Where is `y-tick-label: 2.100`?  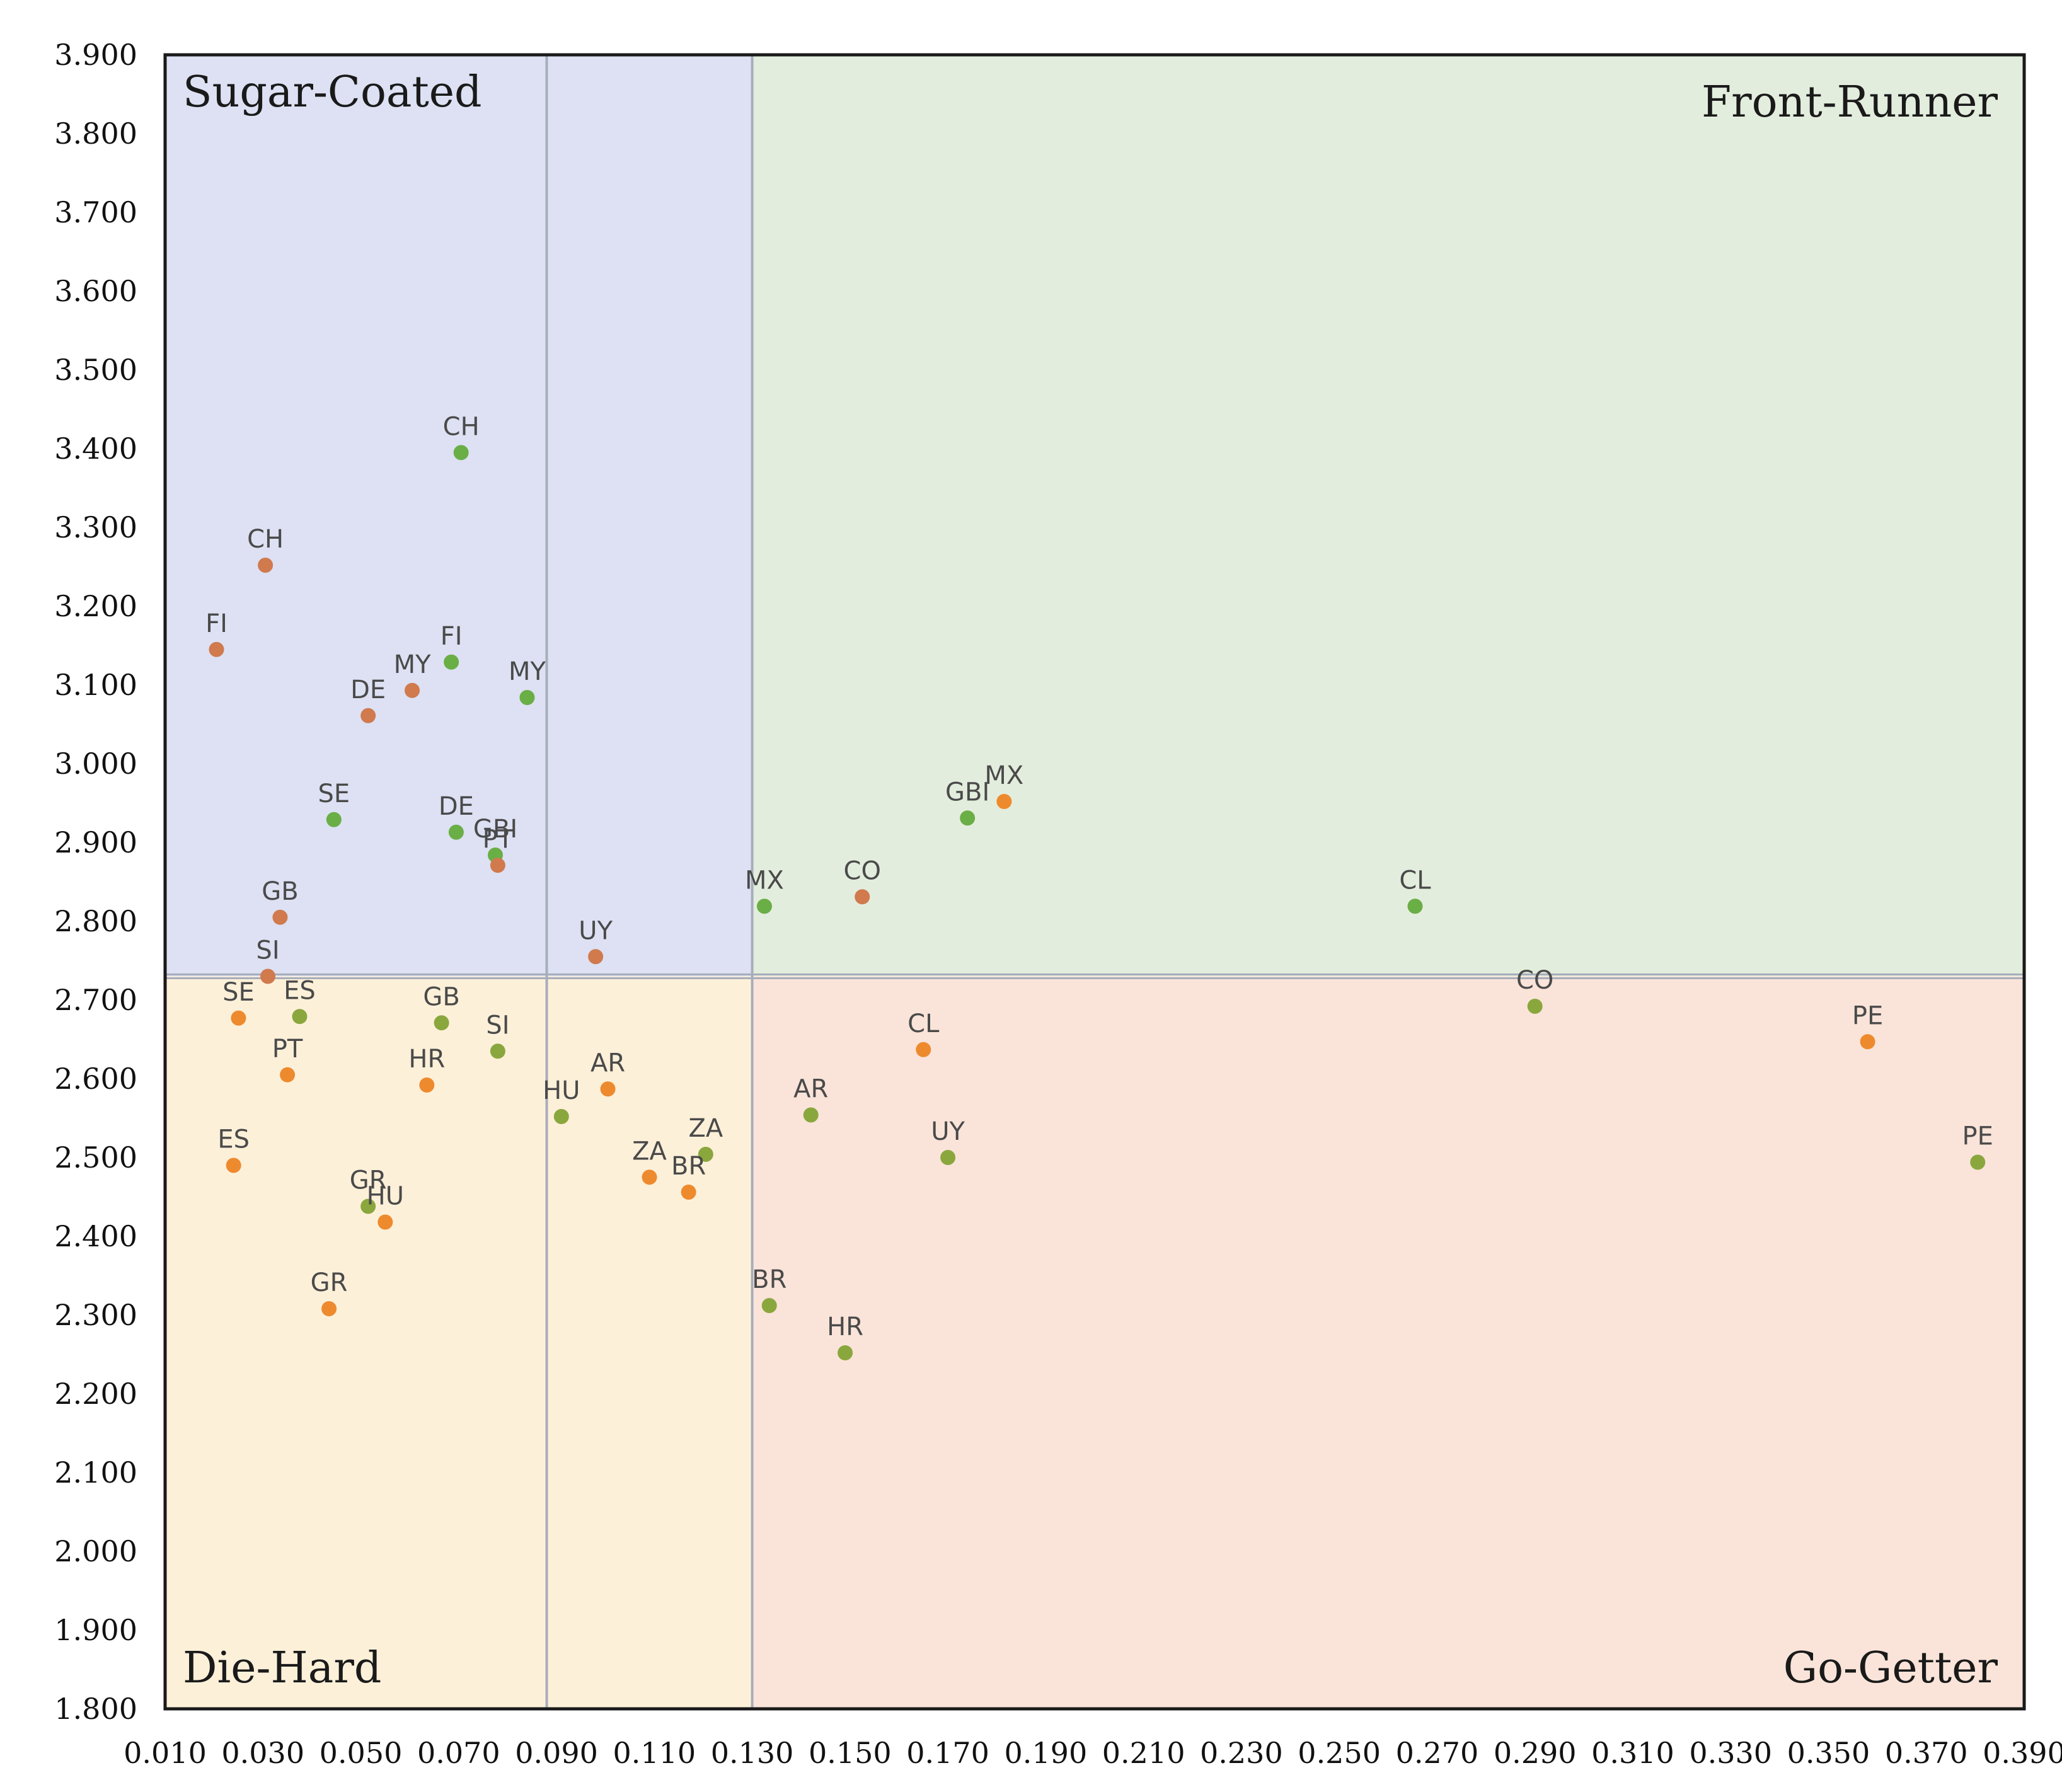 y-tick-label: 2.100 is located at coordinates (95, 1473).